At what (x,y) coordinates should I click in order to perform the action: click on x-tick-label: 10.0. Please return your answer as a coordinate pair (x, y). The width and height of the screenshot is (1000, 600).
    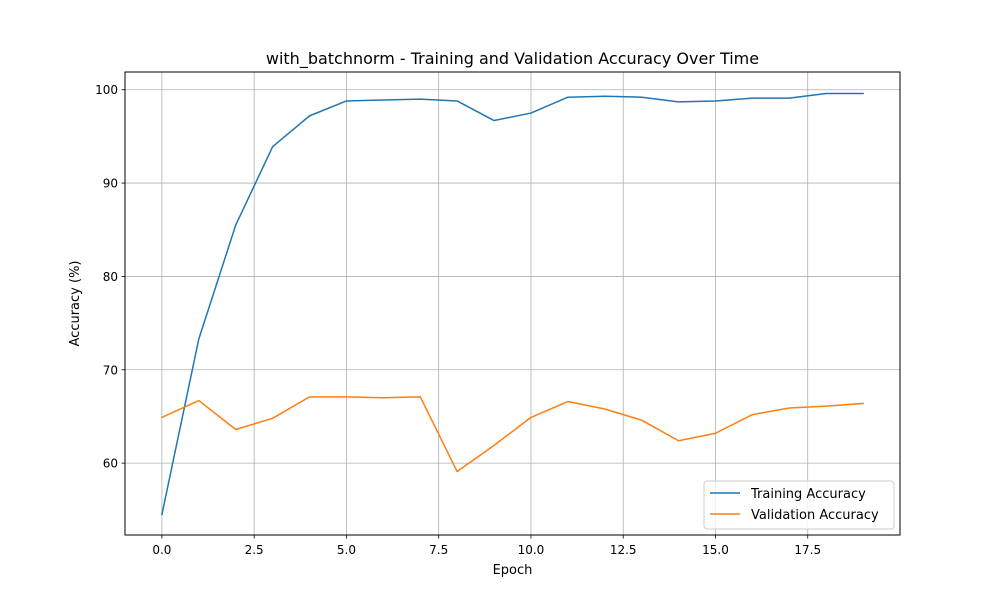
    Looking at the image, I should click on (531, 550).